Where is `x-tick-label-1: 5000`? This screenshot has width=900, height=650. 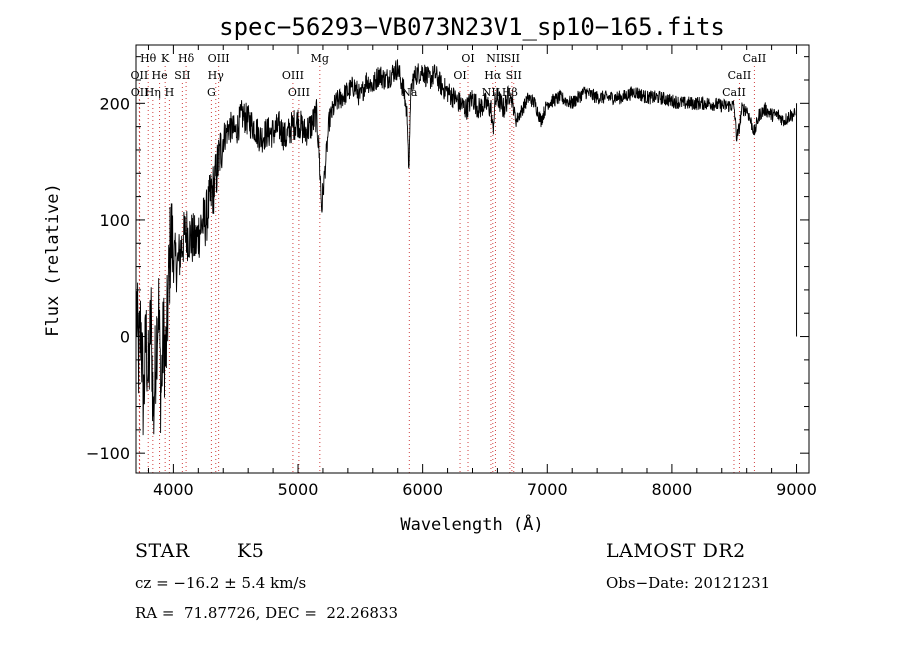 x-tick-label-1: 5000 is located at coordinates (298, 489).